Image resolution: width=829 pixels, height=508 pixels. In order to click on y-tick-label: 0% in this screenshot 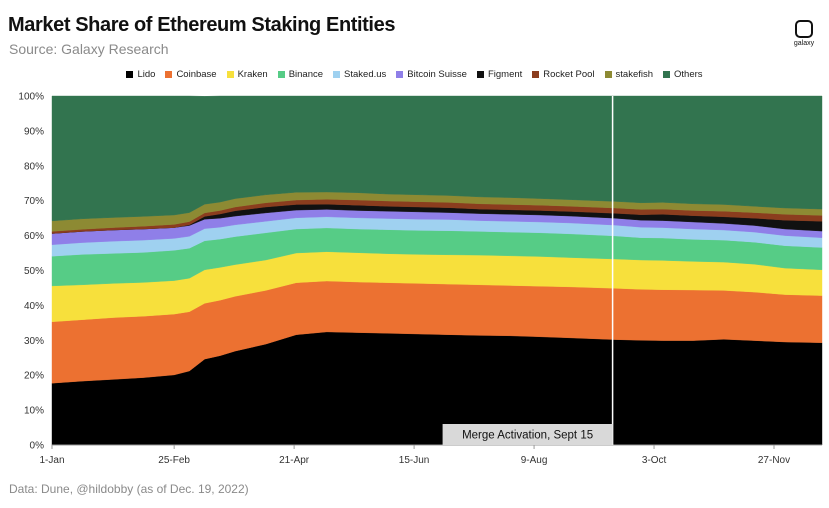, I will do `click(37, 446)`.